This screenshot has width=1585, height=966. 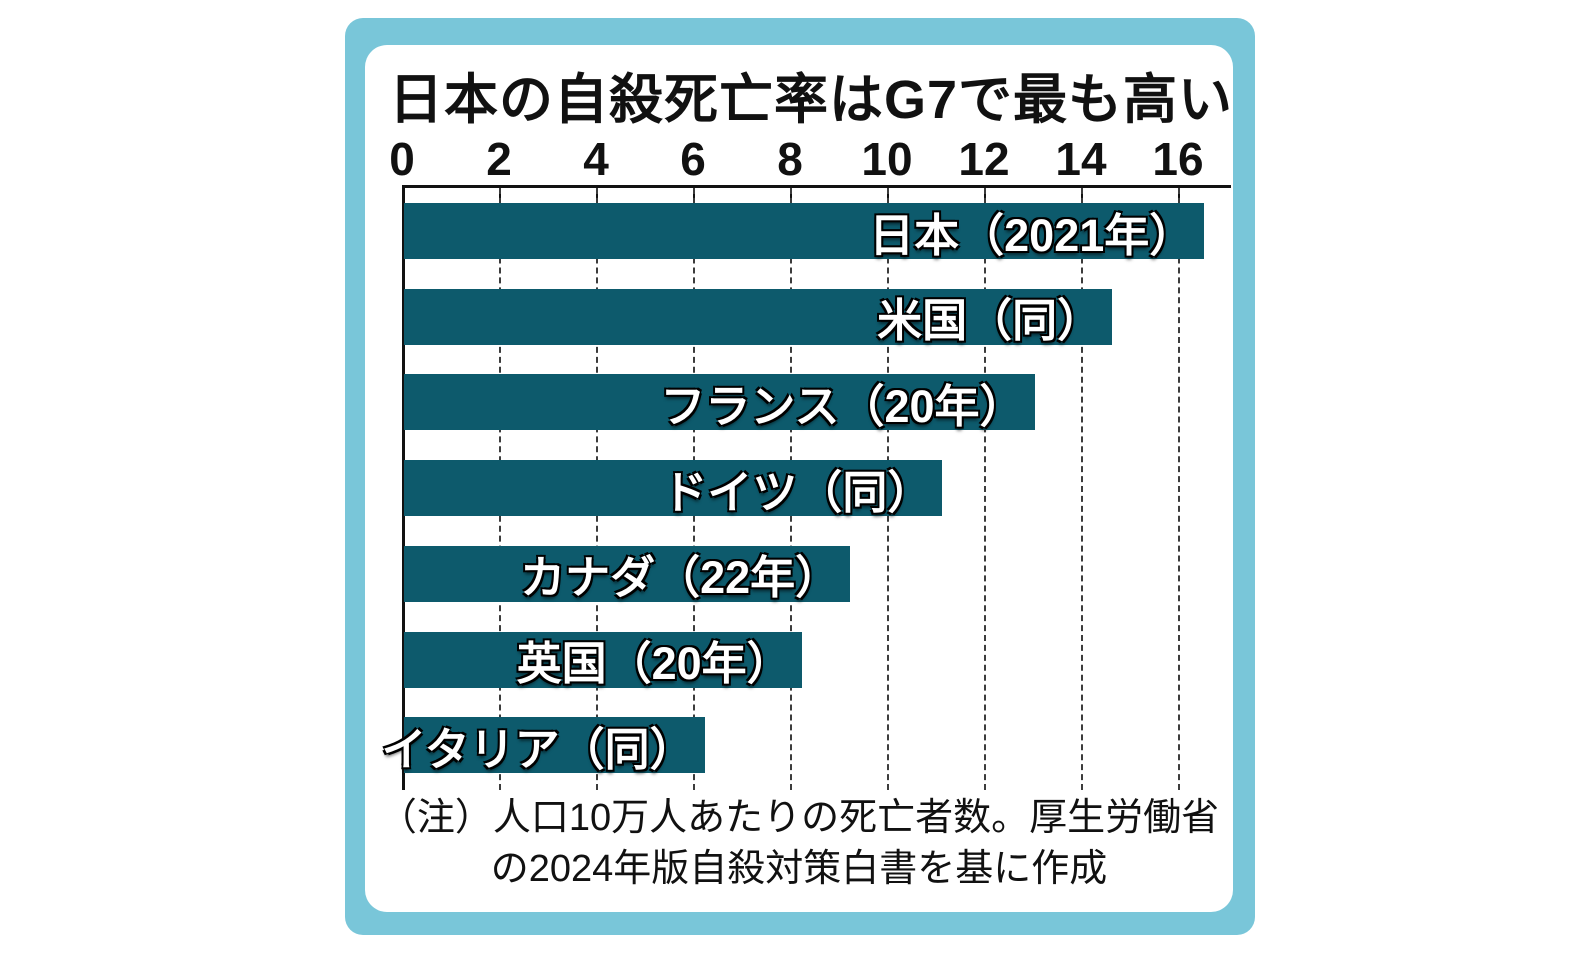 I want to click on bar-6: イタリア（同）, so click(x=543, y=746).